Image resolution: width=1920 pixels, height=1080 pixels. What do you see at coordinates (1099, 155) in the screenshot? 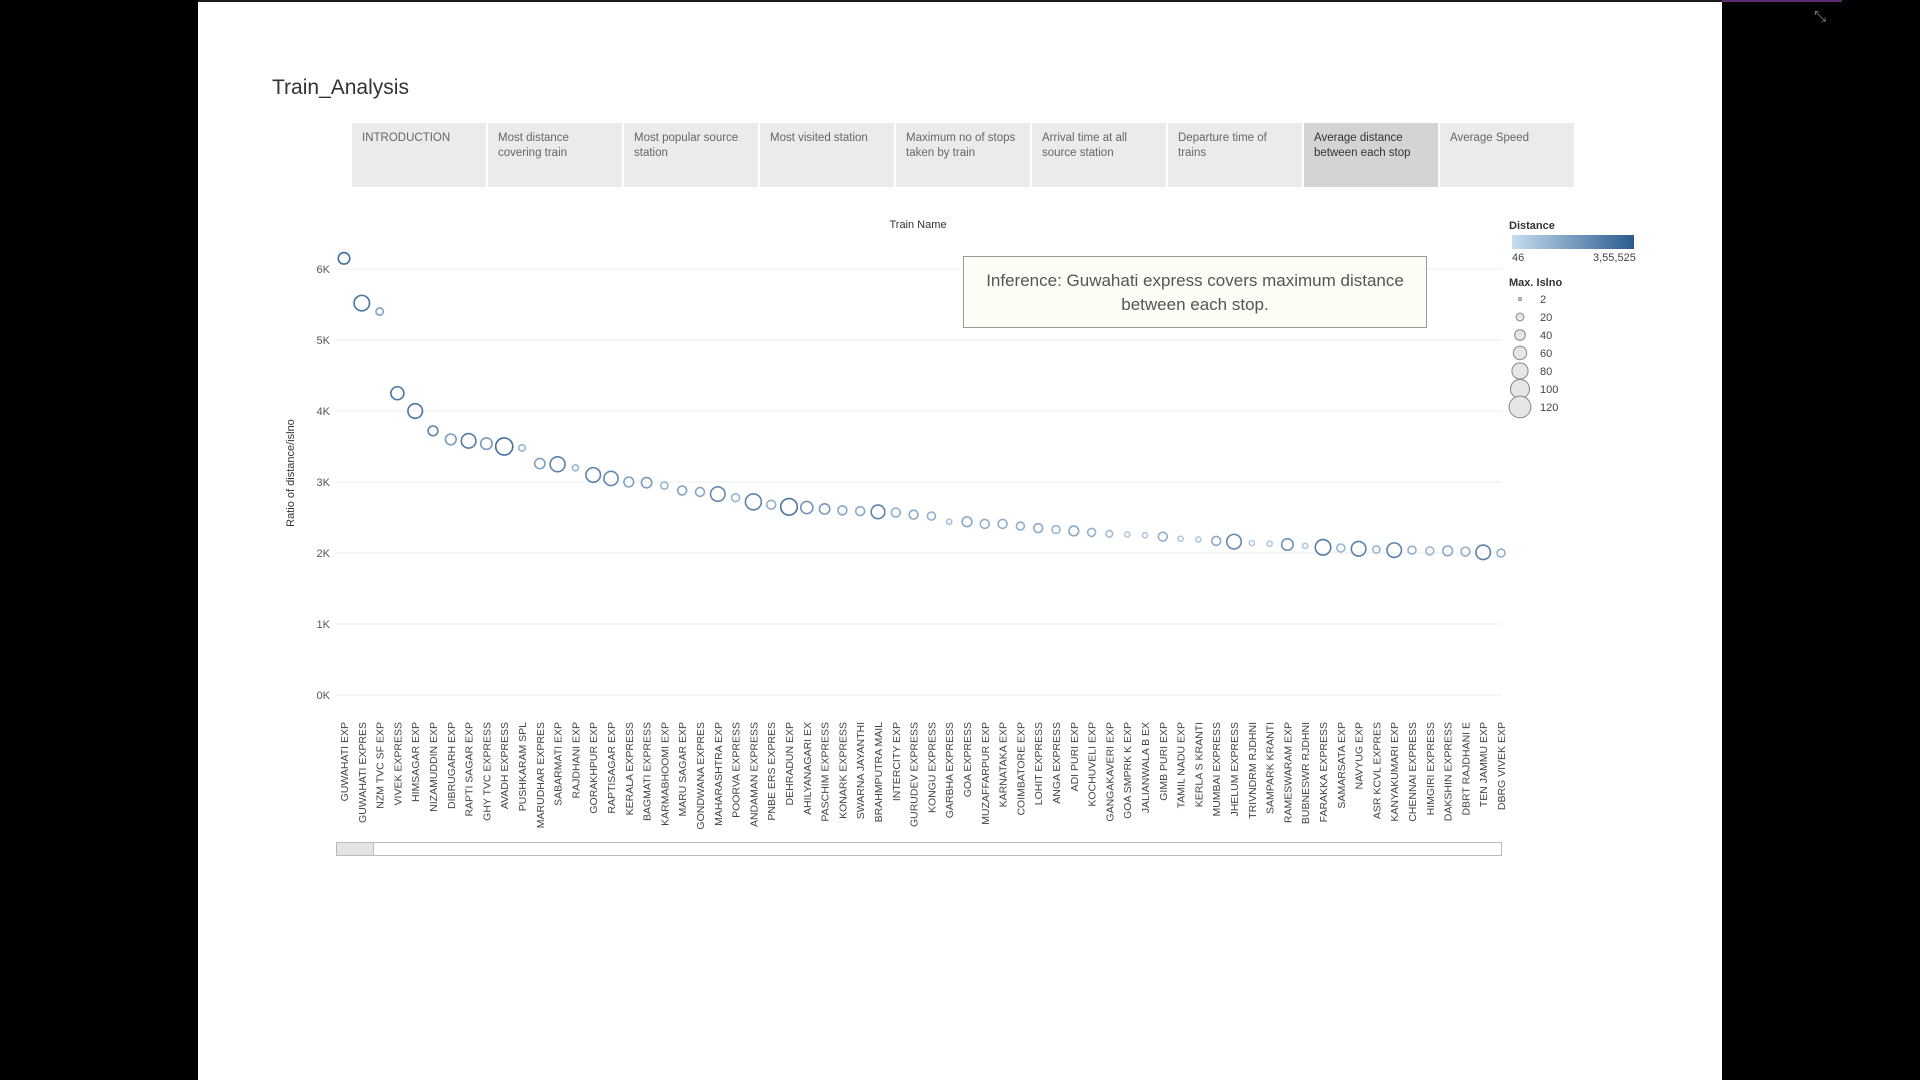
I see `story-tab-5: Arrival time at all source station` at bounding box center [1099, 155].